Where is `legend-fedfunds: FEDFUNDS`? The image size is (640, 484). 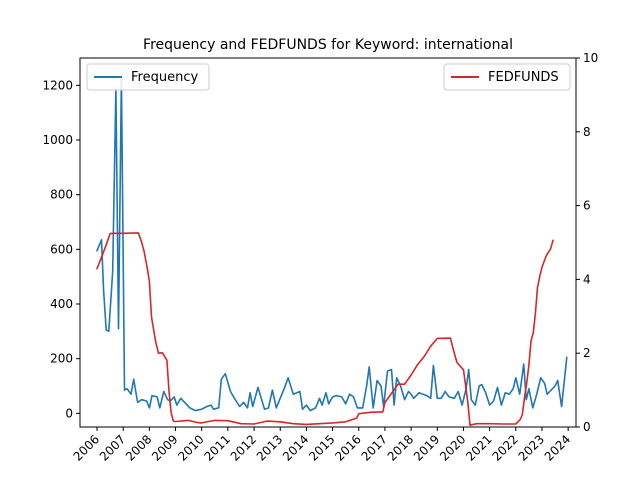 legend-fedfunds: FEDFUNDS is located at coordinates (507, 77).